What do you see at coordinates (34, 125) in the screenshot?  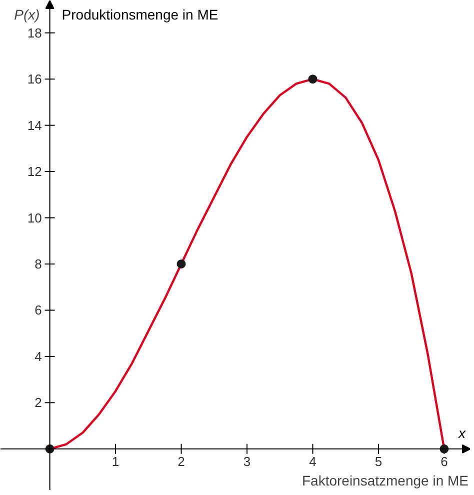 I see `y-tick-label: 14` at bounding box center [34, 125].